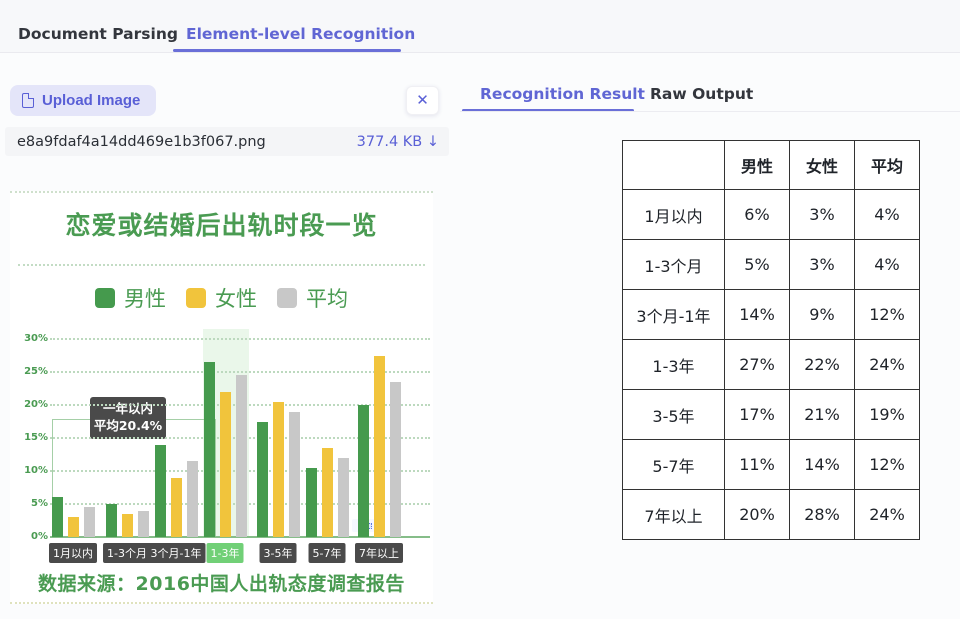 The height and width of the screenshot is (619, 960). Describe the element at coordinates (673, 214) in the screenshot. I see `row-label-cell: 1月以内` at that location.